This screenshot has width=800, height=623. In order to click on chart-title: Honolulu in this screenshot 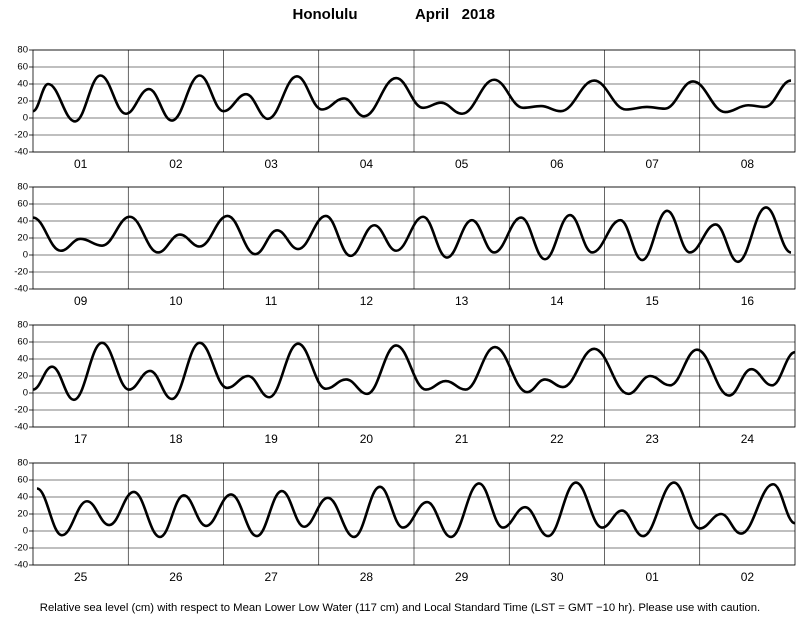, I will do `click(325, 14)`.